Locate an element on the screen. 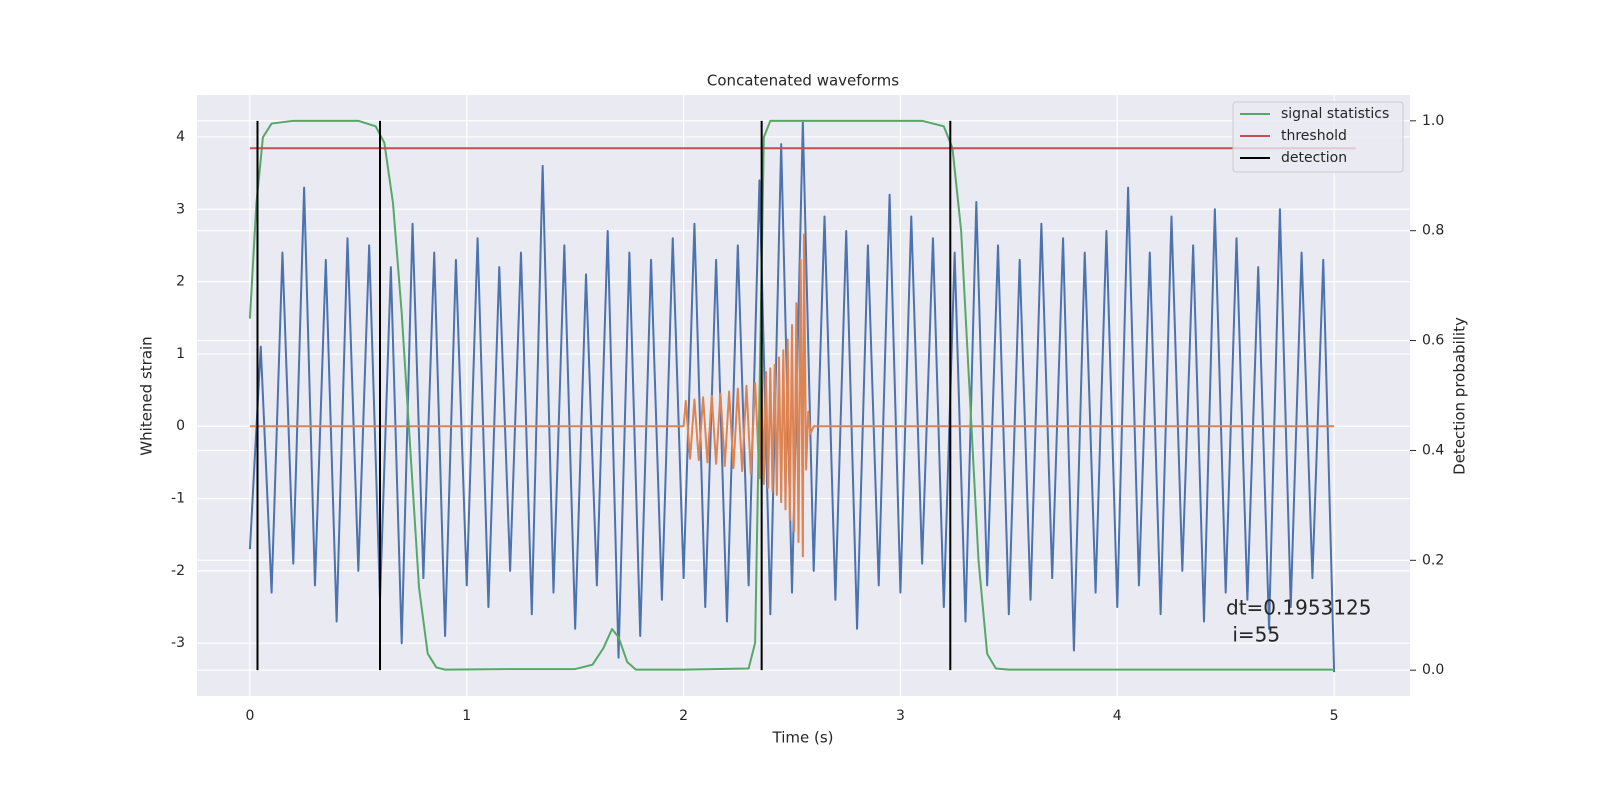  legend-label: detection is located at coordinates (1314, 158).